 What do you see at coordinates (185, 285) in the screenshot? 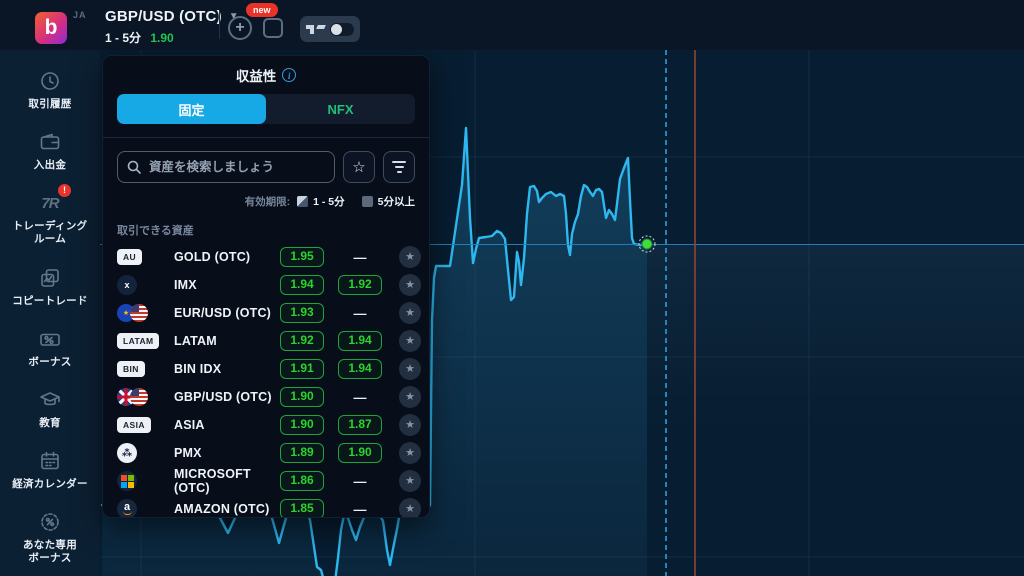
I see `asset-name: IMX` at bounding box center [185, 285].